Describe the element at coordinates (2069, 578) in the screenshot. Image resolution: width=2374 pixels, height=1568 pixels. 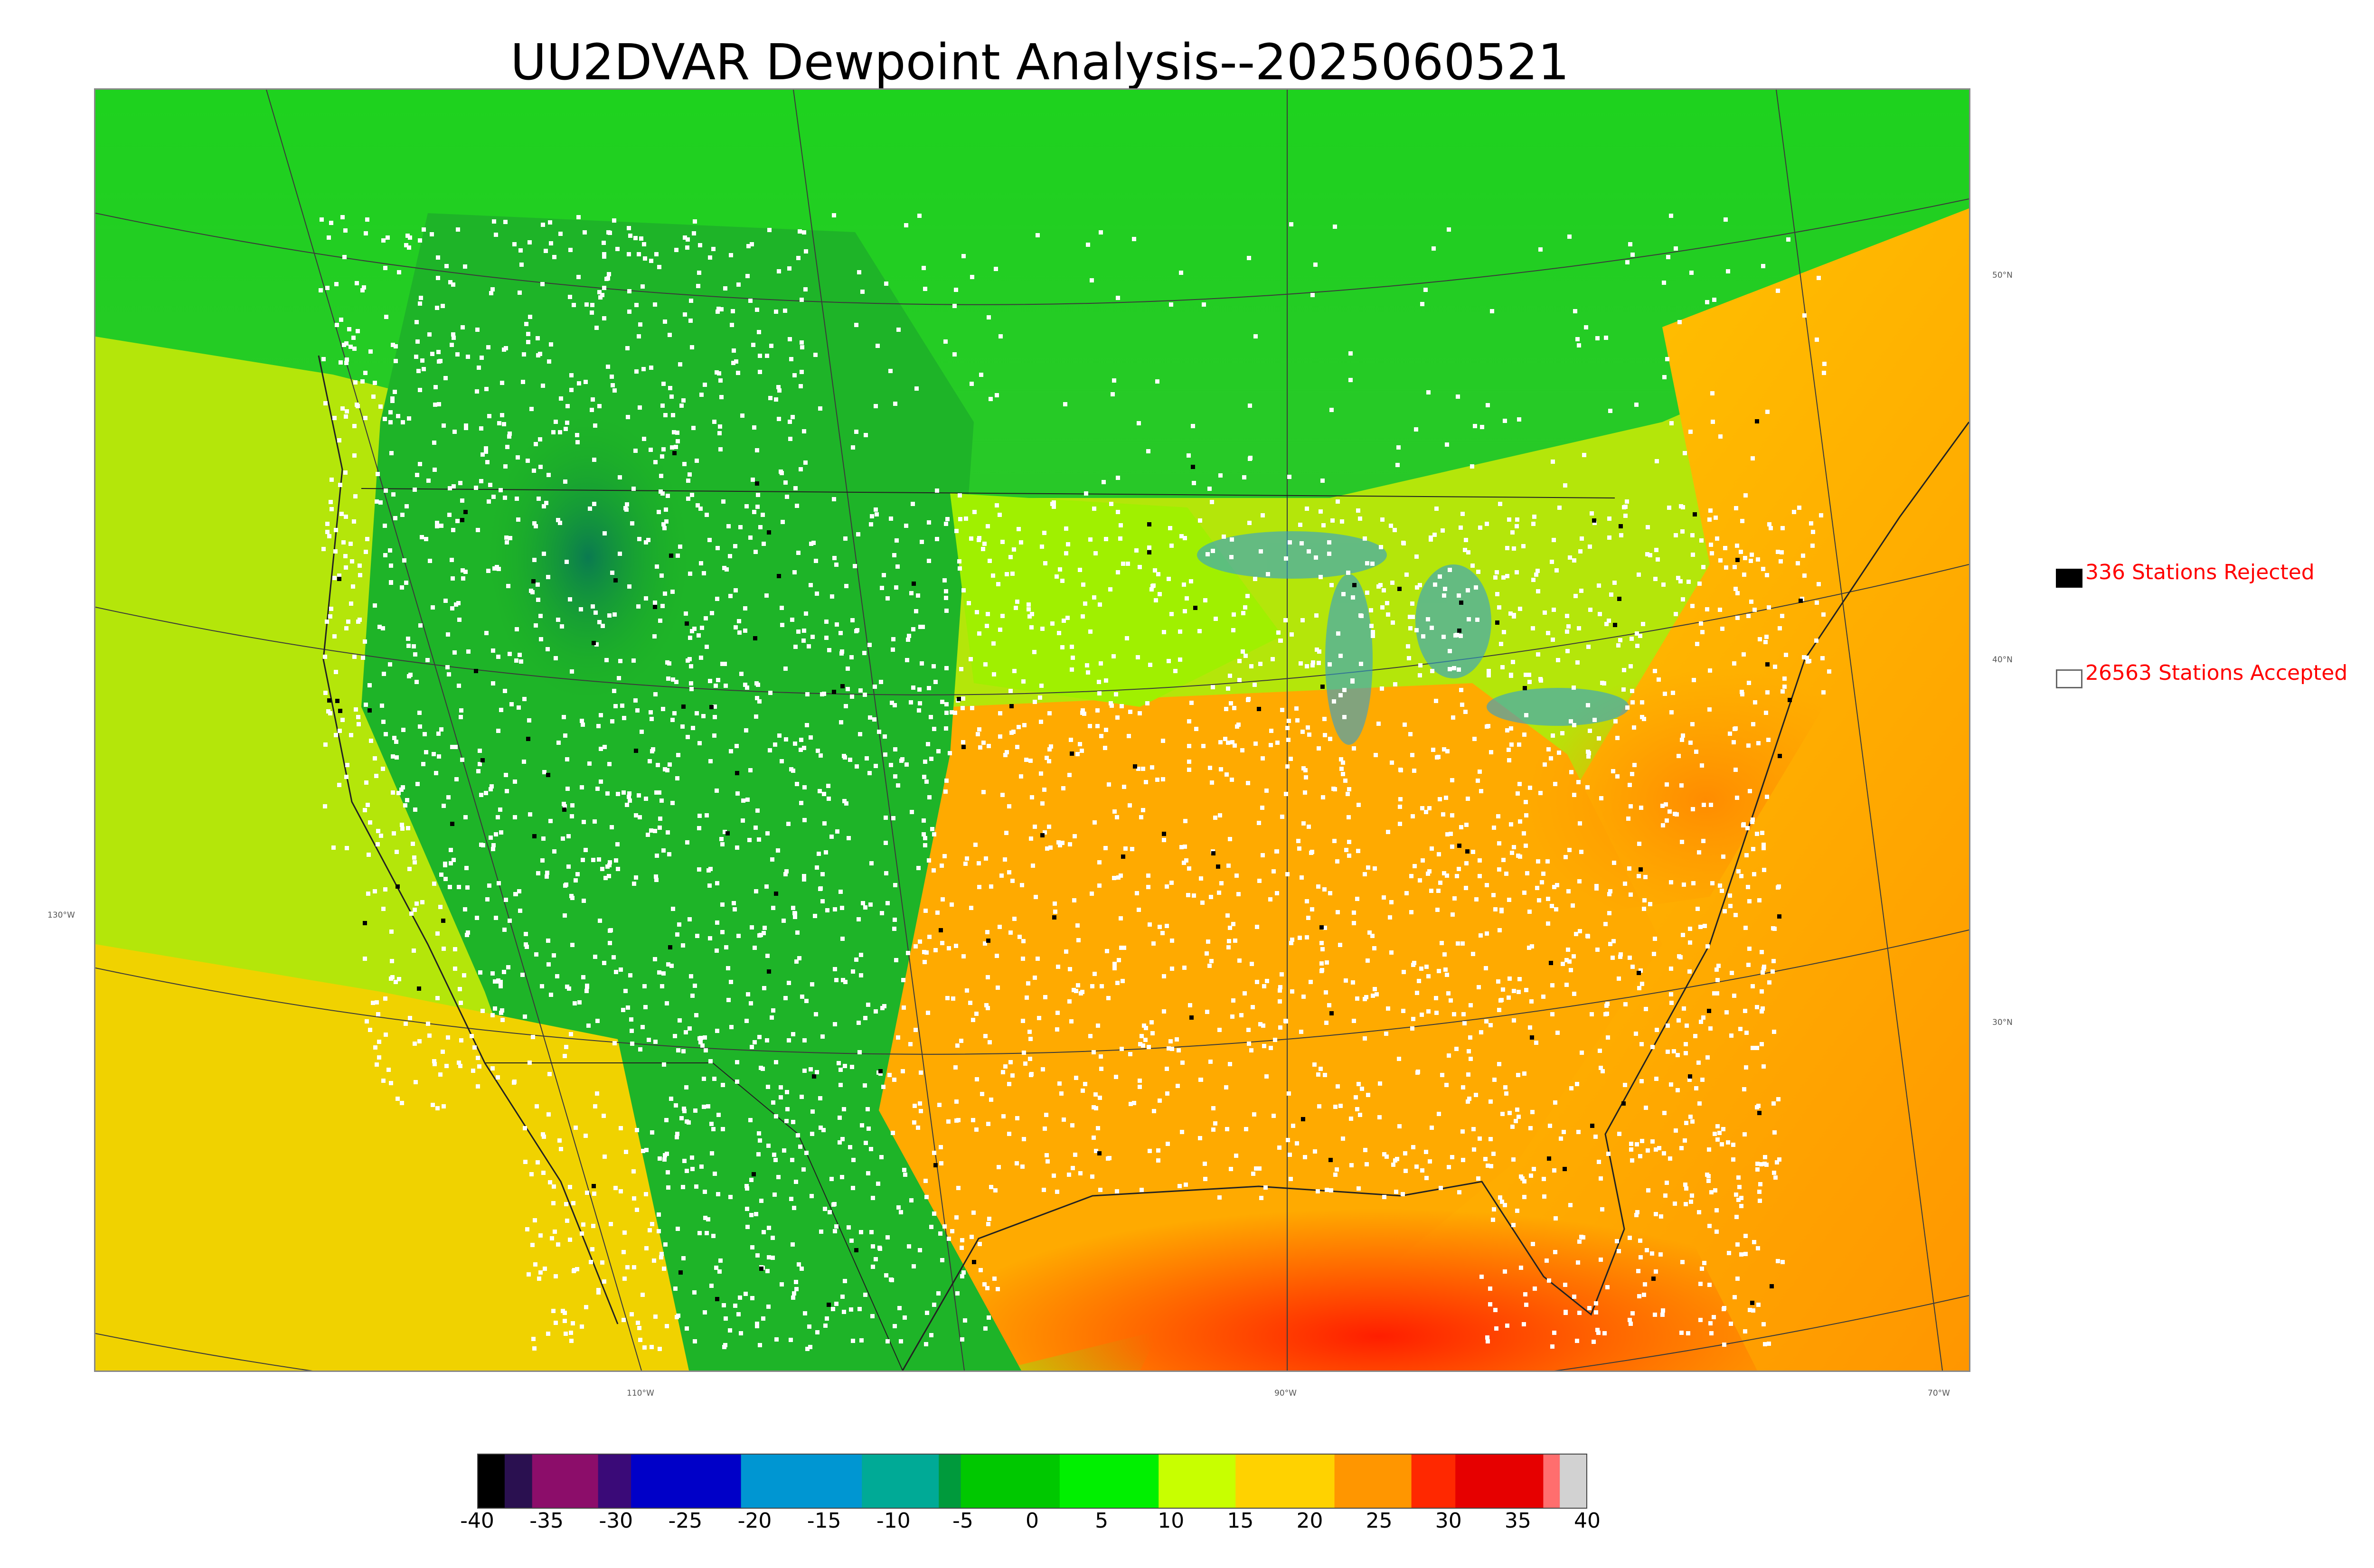
I see `rejected-swatch` at that location.